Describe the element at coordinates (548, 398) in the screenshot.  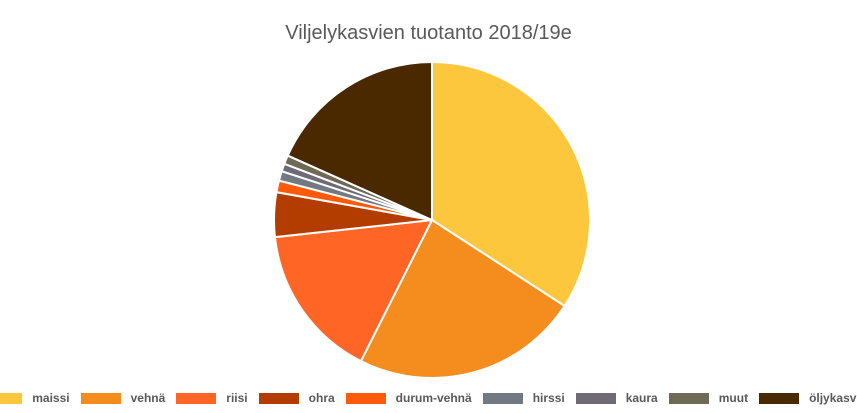
I see `legend-label: hirssi` at that location.